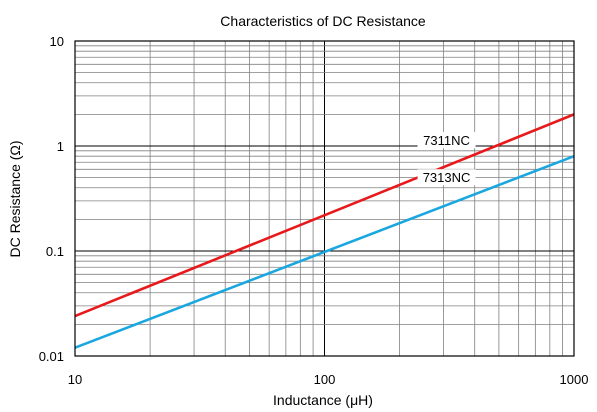  I want to click on x-tick-label: 1000, so click(574, 379).